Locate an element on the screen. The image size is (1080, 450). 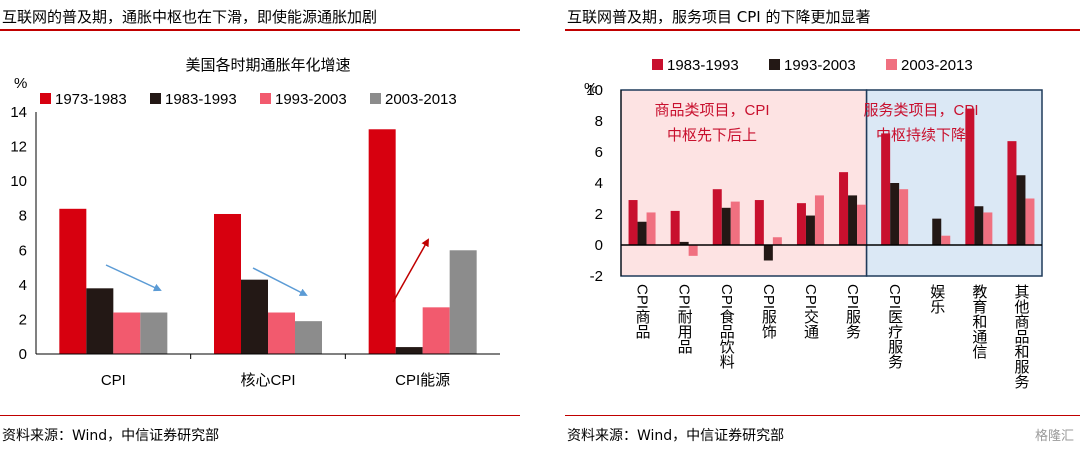
bar-CPI食品饮料-1983-1993 is located at coordinates (717, 217).